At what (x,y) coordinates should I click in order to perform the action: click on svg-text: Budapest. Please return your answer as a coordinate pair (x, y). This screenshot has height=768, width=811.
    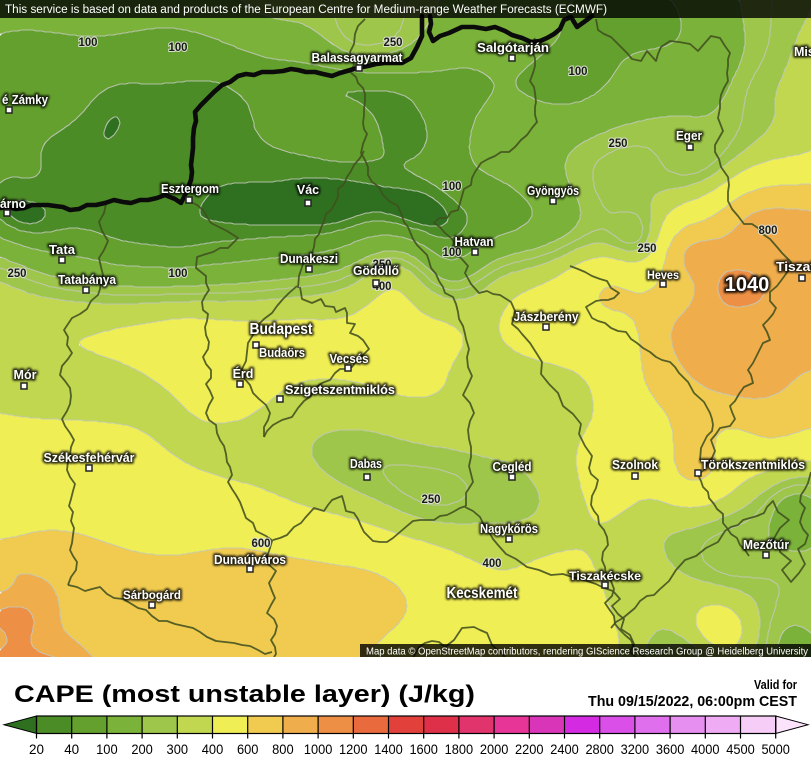
    Looking at the image, I should click on (281, 329).